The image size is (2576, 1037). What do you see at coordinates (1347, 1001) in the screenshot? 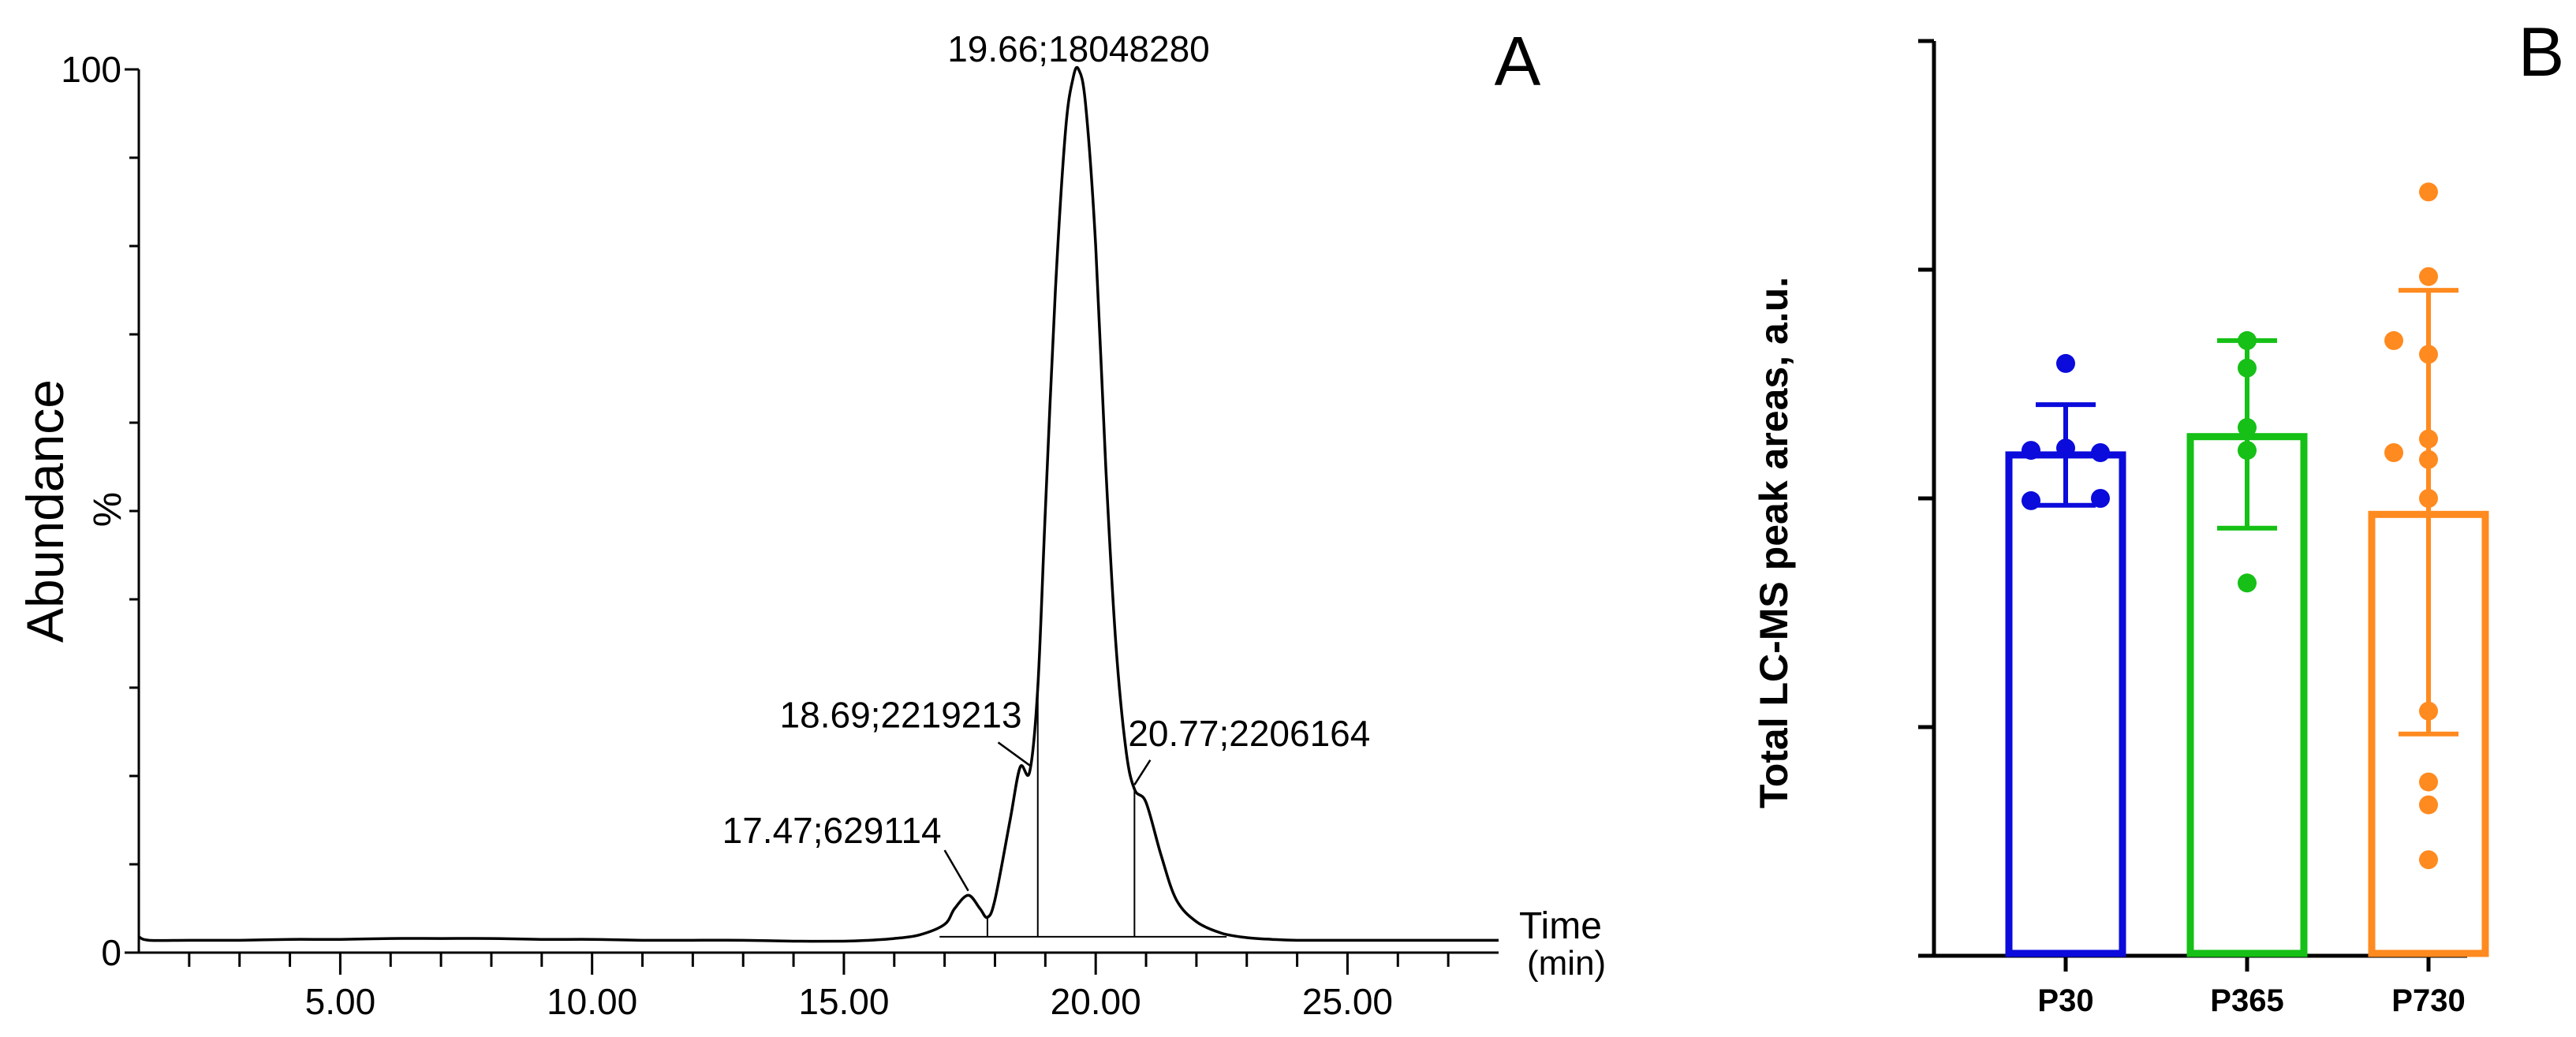
I see `x-tick-label-a: 25.00` at bounding box center [1347, 1001].